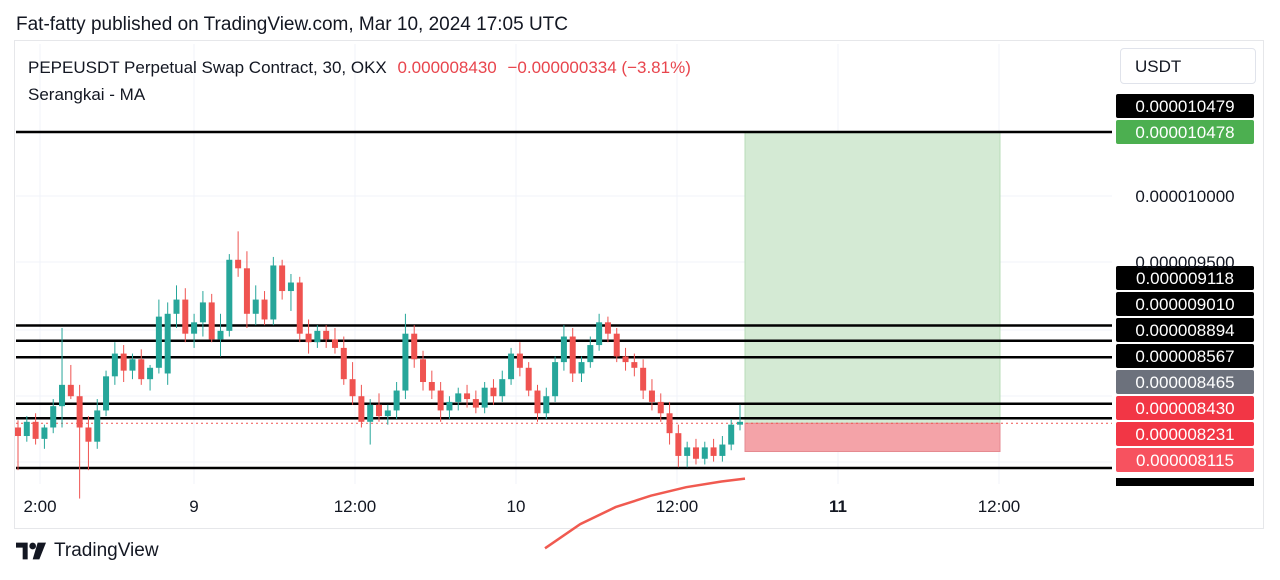 Image resolution: width=1280 pixels, height=580 pixels. I want to click on y-tick-label: 0.000009500, so click(1184, 262).